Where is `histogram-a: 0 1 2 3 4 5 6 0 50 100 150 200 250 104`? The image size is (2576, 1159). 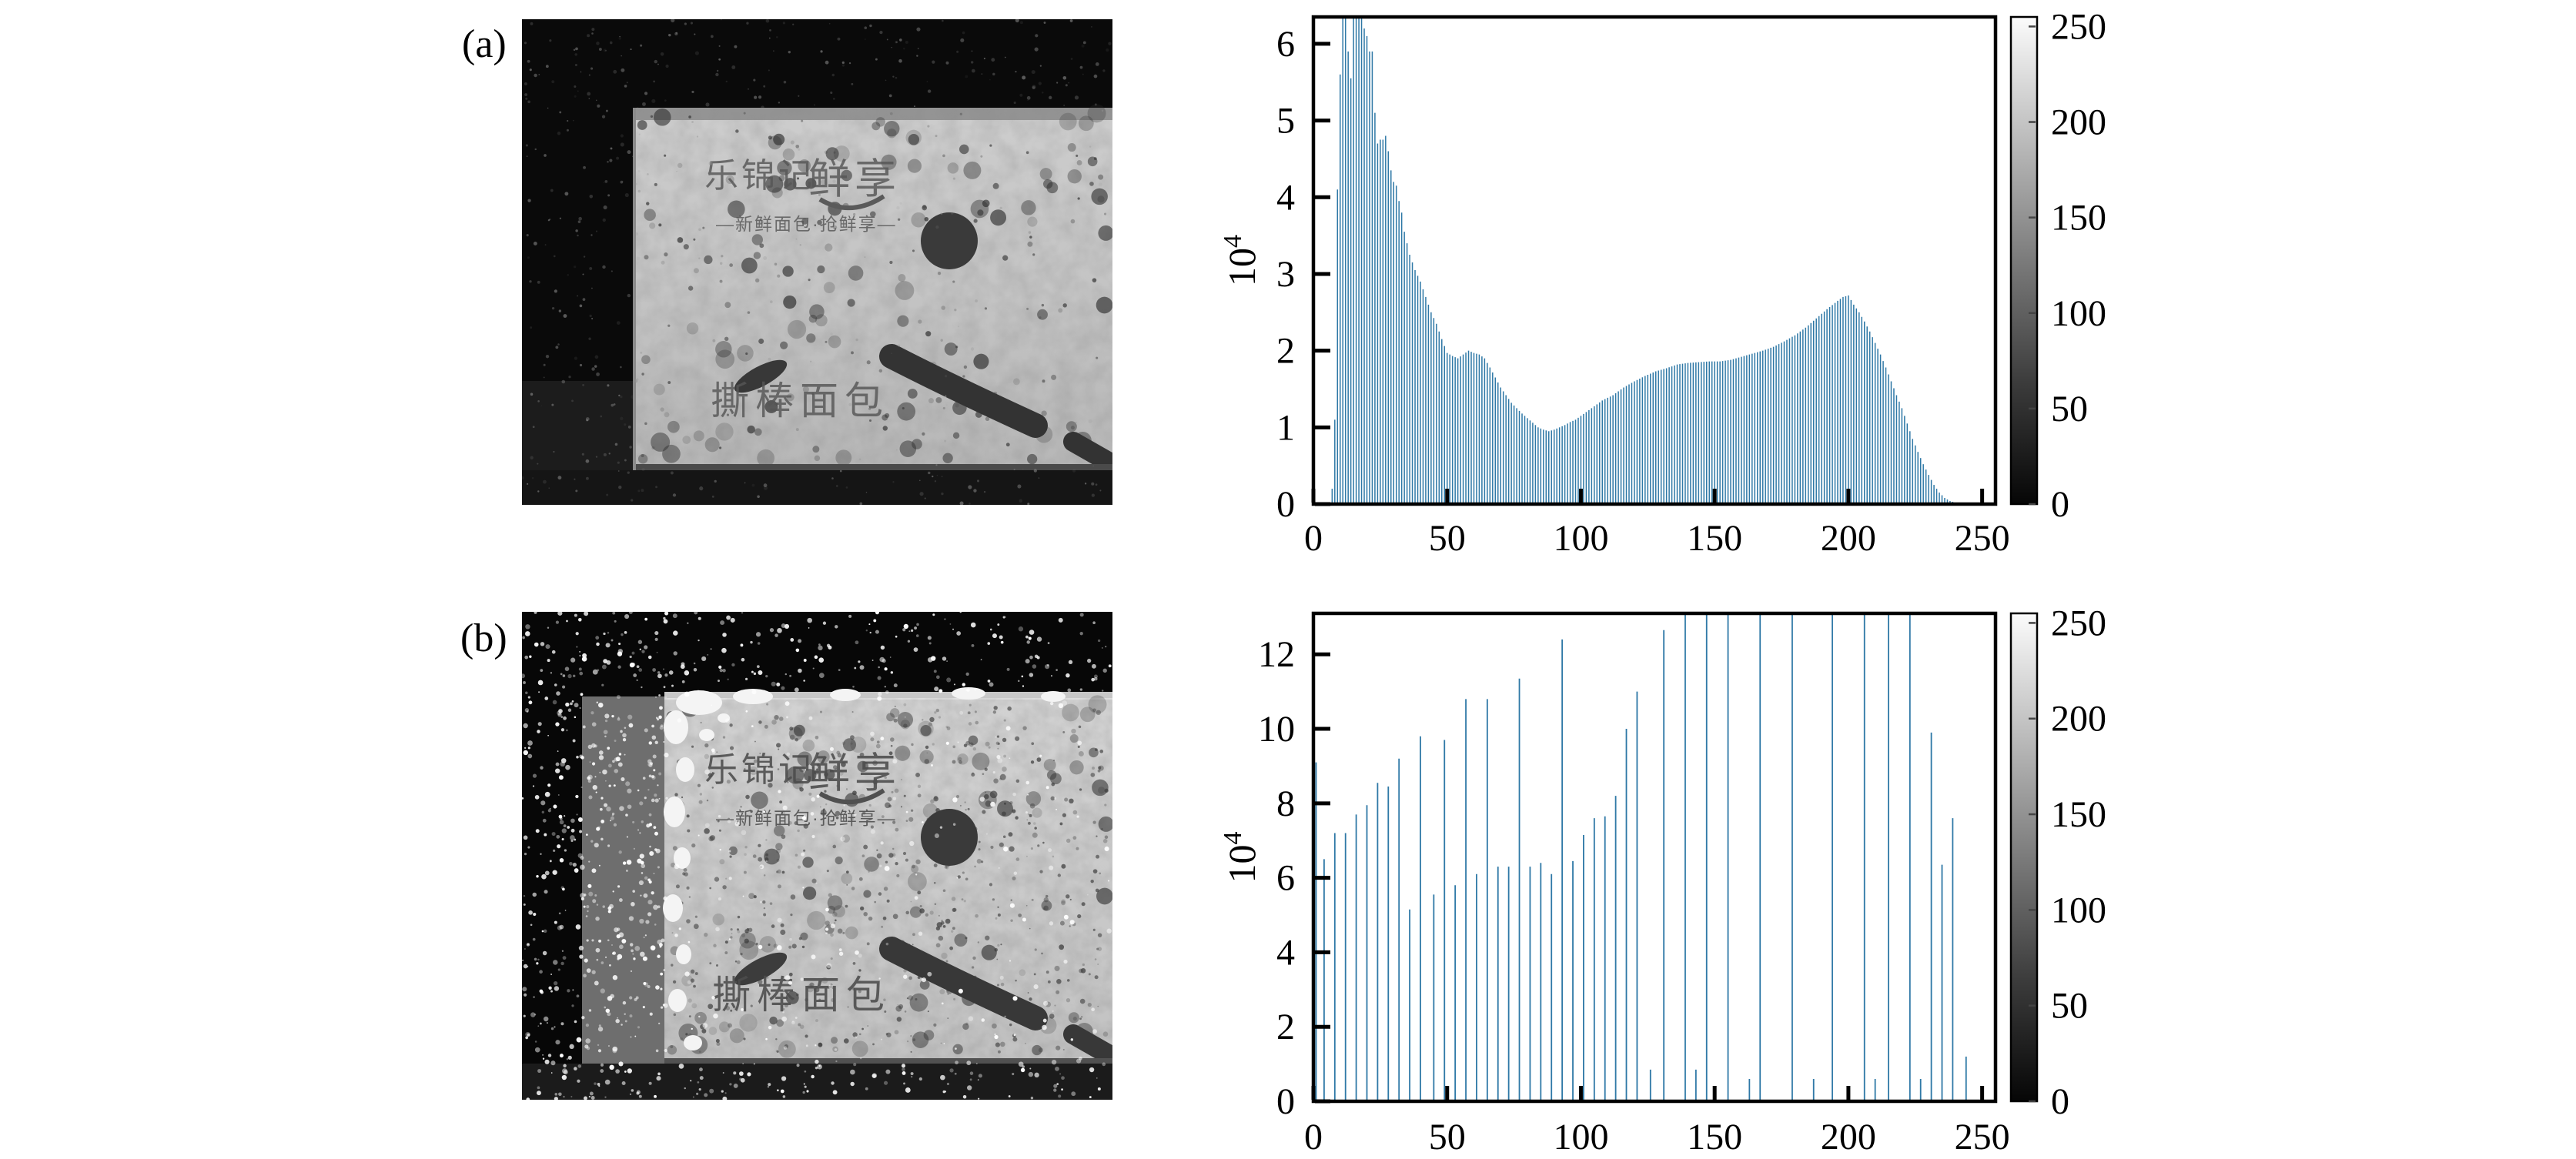
histogram-a: 0 1 2 3 4 5 6 0 50 100 150 200 250 104 is located at coordinates (1615, 287).